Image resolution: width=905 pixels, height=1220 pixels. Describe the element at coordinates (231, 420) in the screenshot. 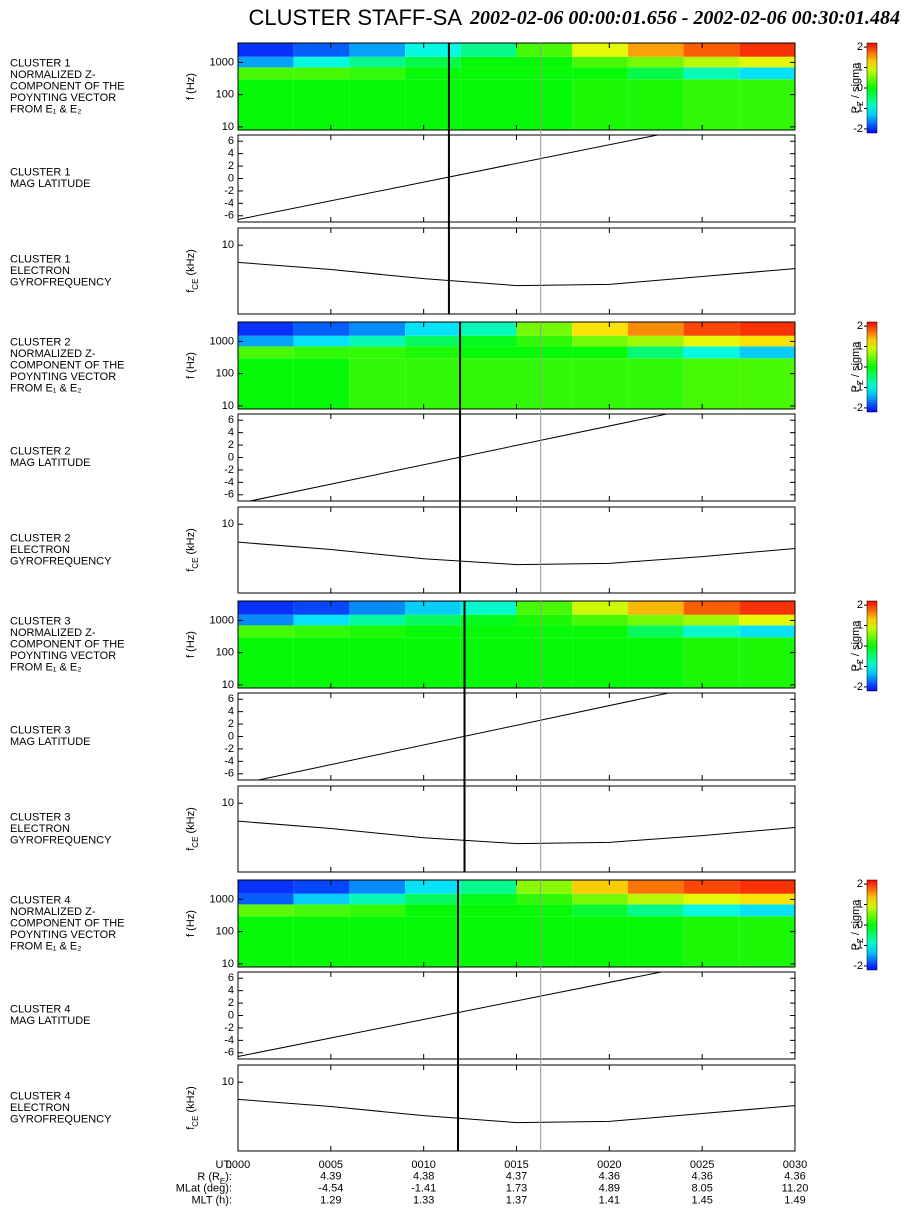

I see `y-tick-label: 6` at that location.